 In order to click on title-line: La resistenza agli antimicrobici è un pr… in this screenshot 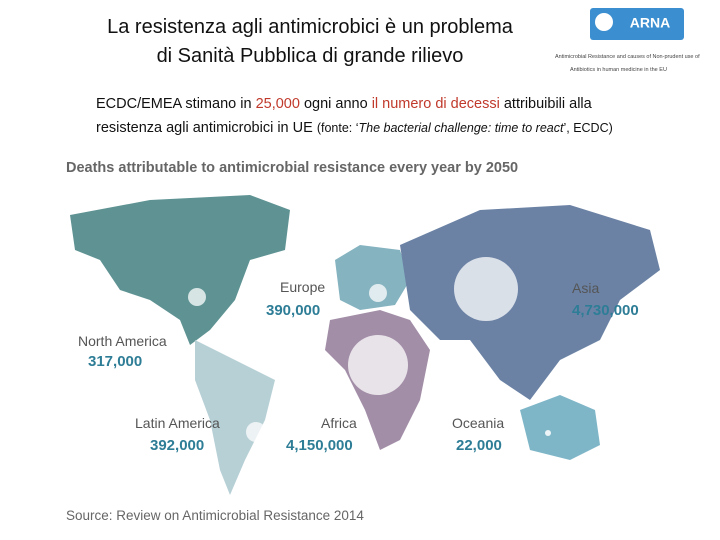, I will do `click(310, 27)`.